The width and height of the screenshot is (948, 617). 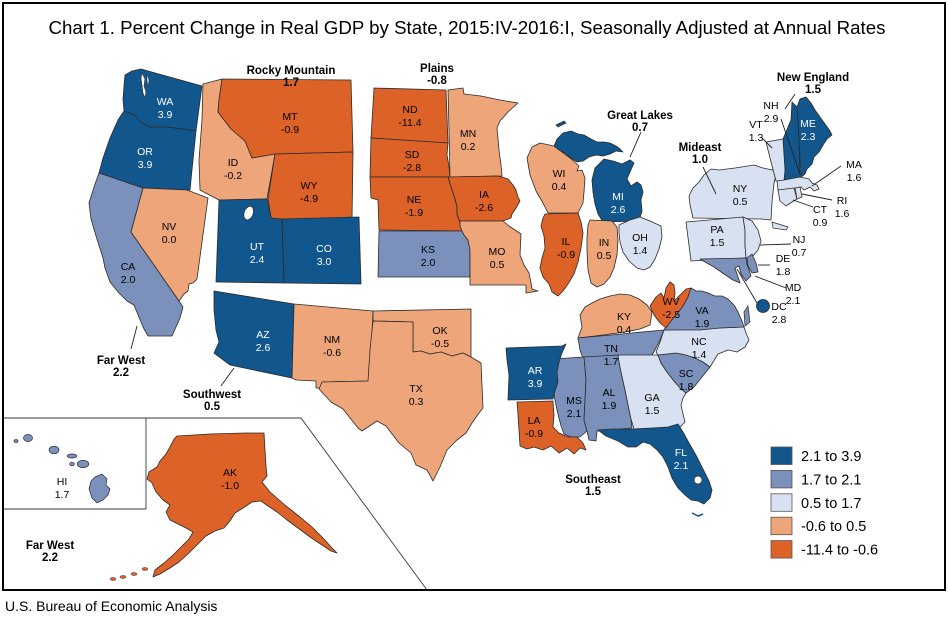 What do you see at coordinates (62, 482) in the screenshot?
I see `svg-text: HI` at bounding box center [62, 482].